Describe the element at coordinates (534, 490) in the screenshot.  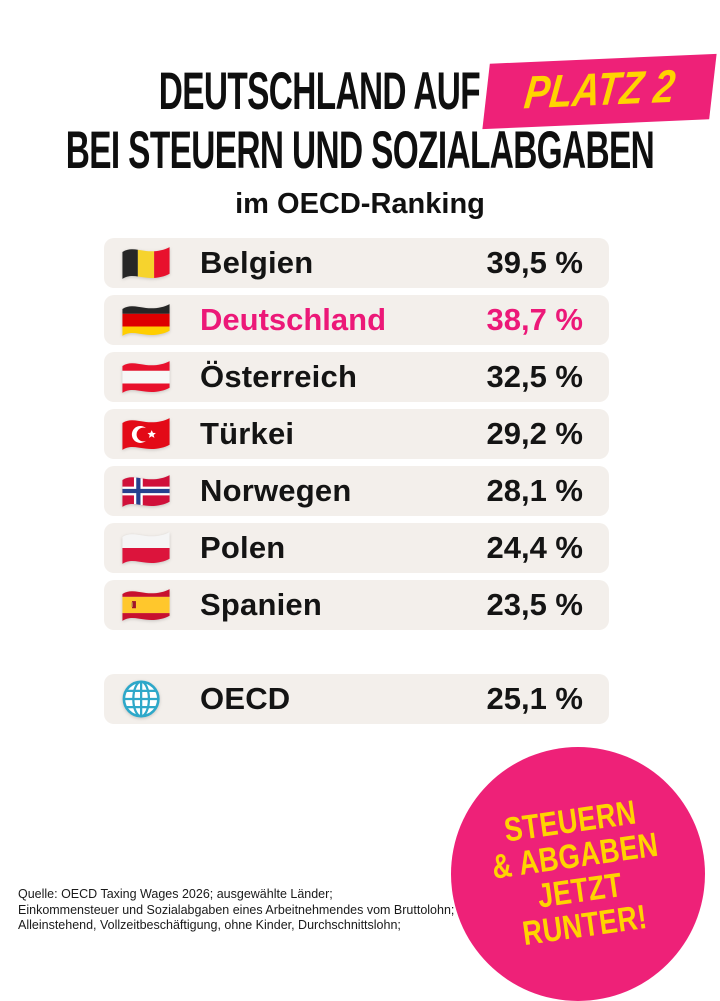
I see `value-label: 28,1 %` at that location.